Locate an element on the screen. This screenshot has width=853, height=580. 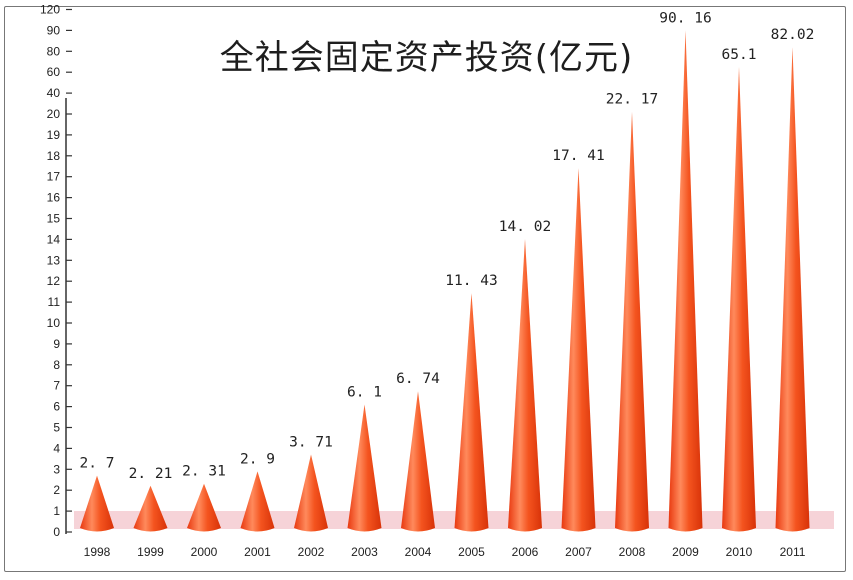
y-tick-label: 14 is located at coordinates (54, 239).